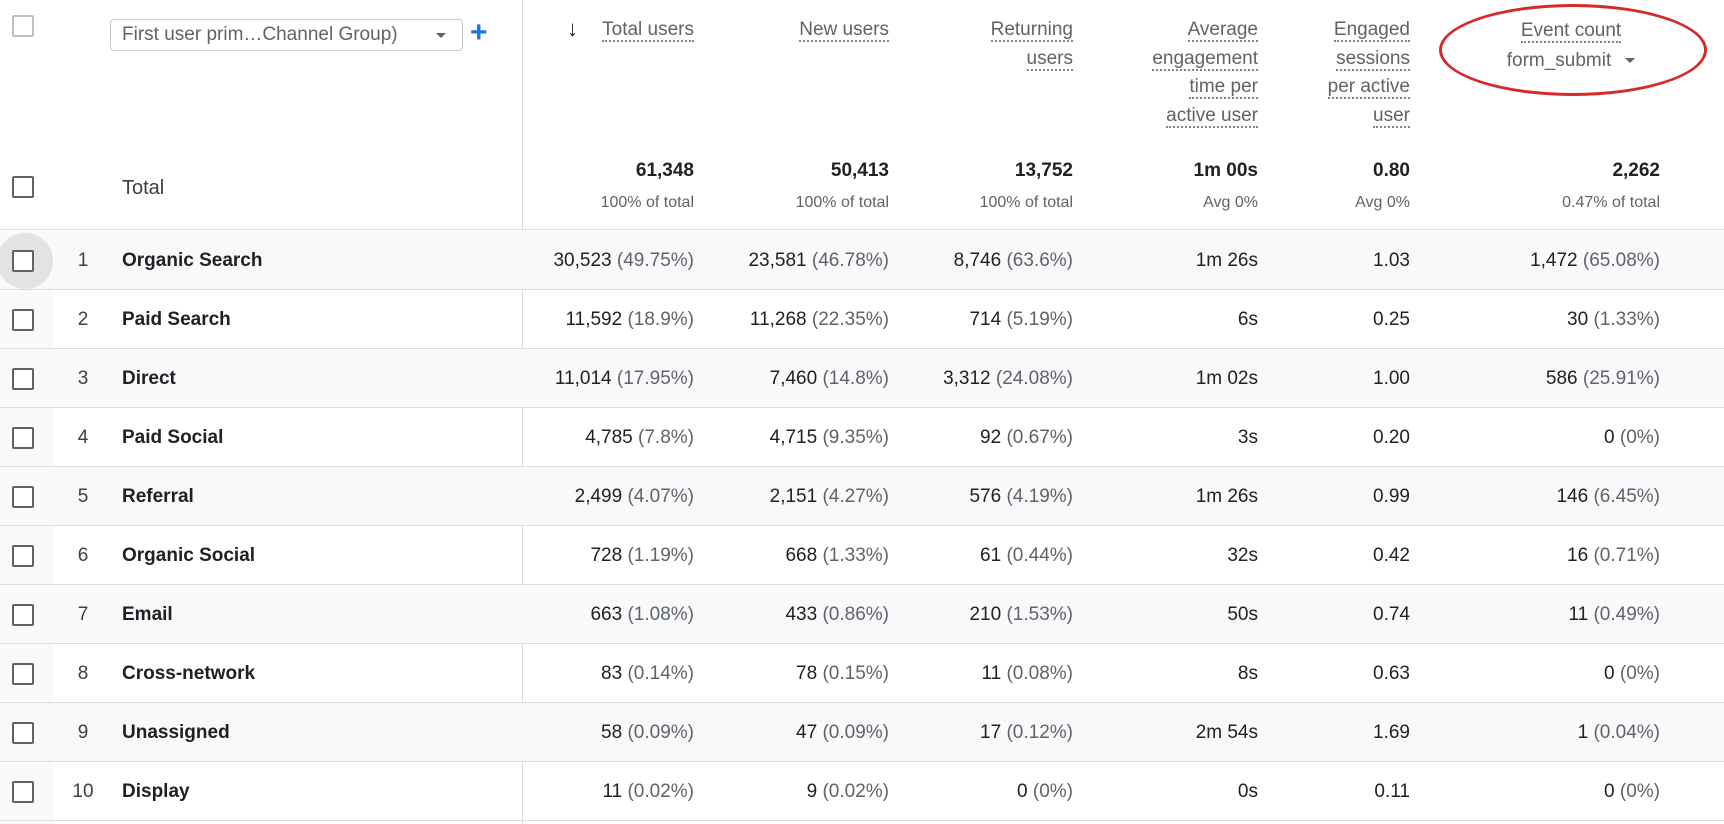 This screenshot has width=1724, height=824. I want to click on dimension-selector: First user prim…Channel Group), so click(286, 35).